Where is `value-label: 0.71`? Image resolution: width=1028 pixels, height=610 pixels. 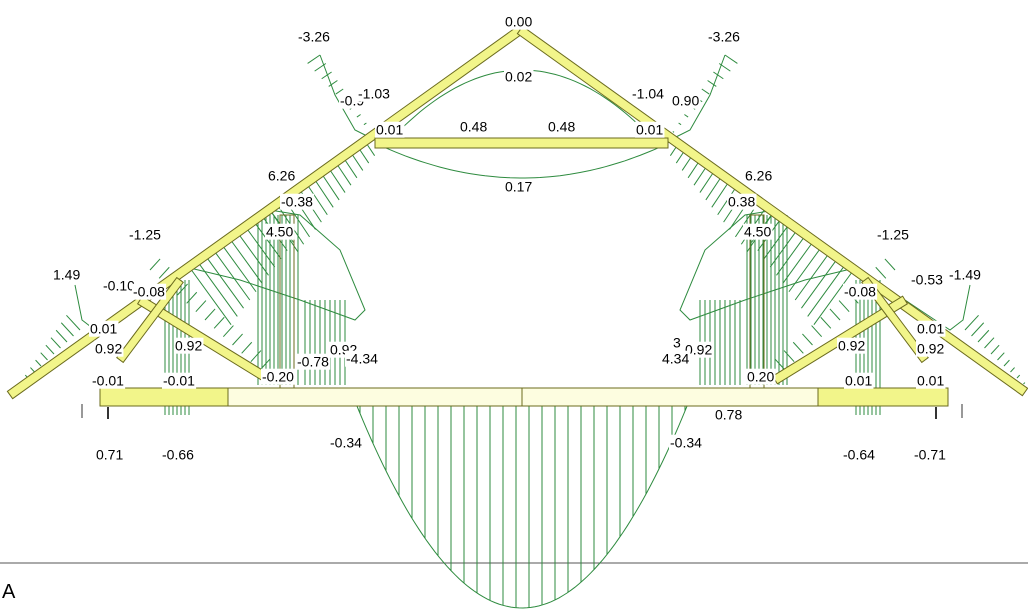 value-label: 0.71 is located at coordinates (110, 454).